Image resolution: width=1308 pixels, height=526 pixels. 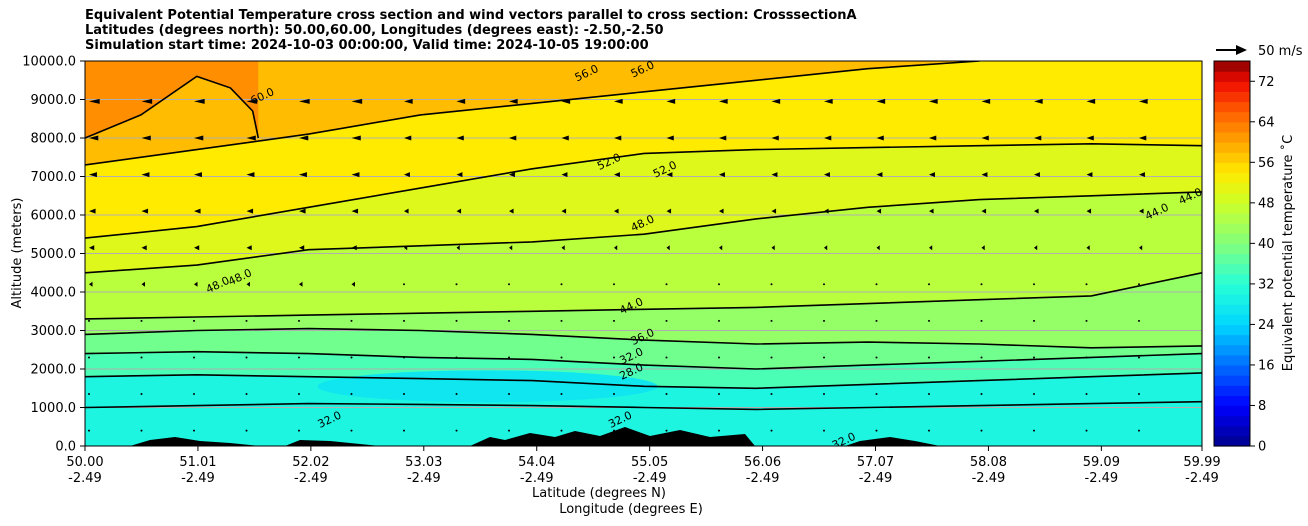 What do you see at coordinates (17, 253) in the screenshot?
I see `y-axis-label: Altitude (meters)` at bounding box center [17, 253].